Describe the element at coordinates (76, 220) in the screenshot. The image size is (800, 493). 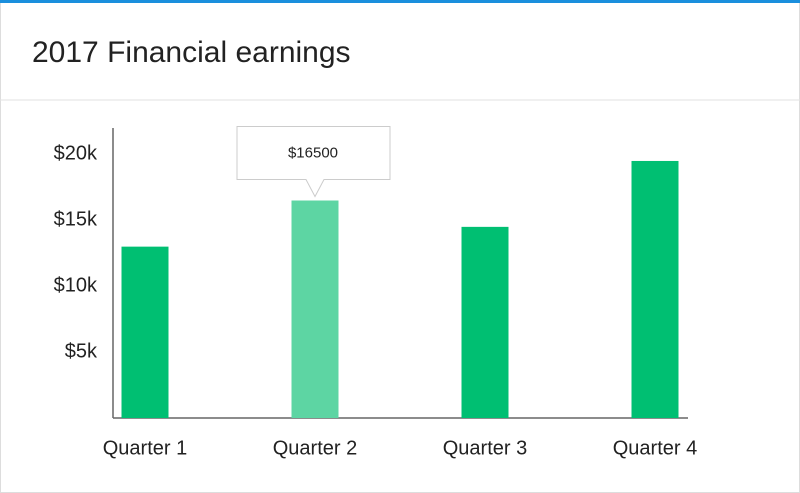
I see `y-tick-label: $15k` at that location.